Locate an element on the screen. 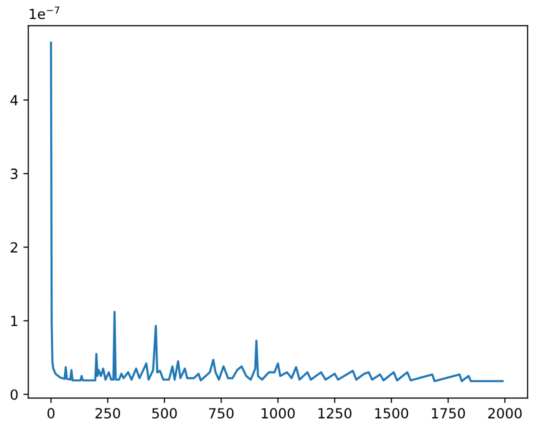 Image resolution: width=534 pixels, height=428 pixels. y-tick-label: 1 is located at coordinates (14, 321).